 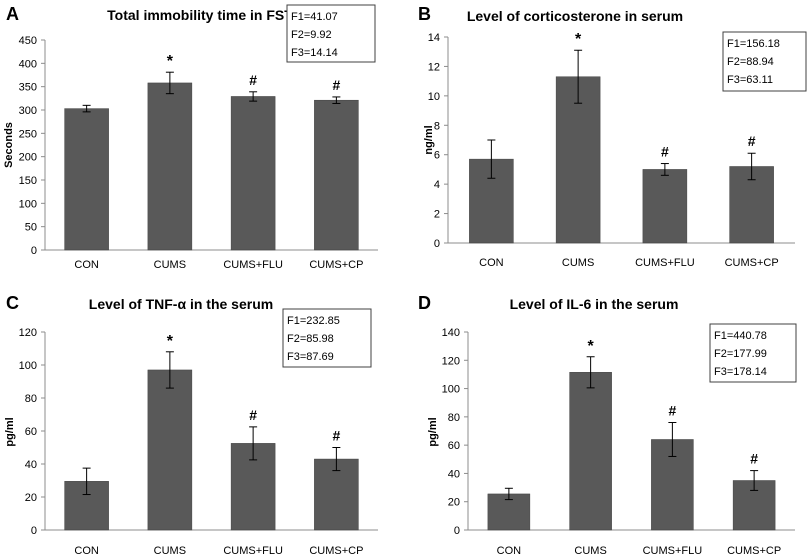 I want to click on stats-line: F1=41.07, so click(x=314, y=17).